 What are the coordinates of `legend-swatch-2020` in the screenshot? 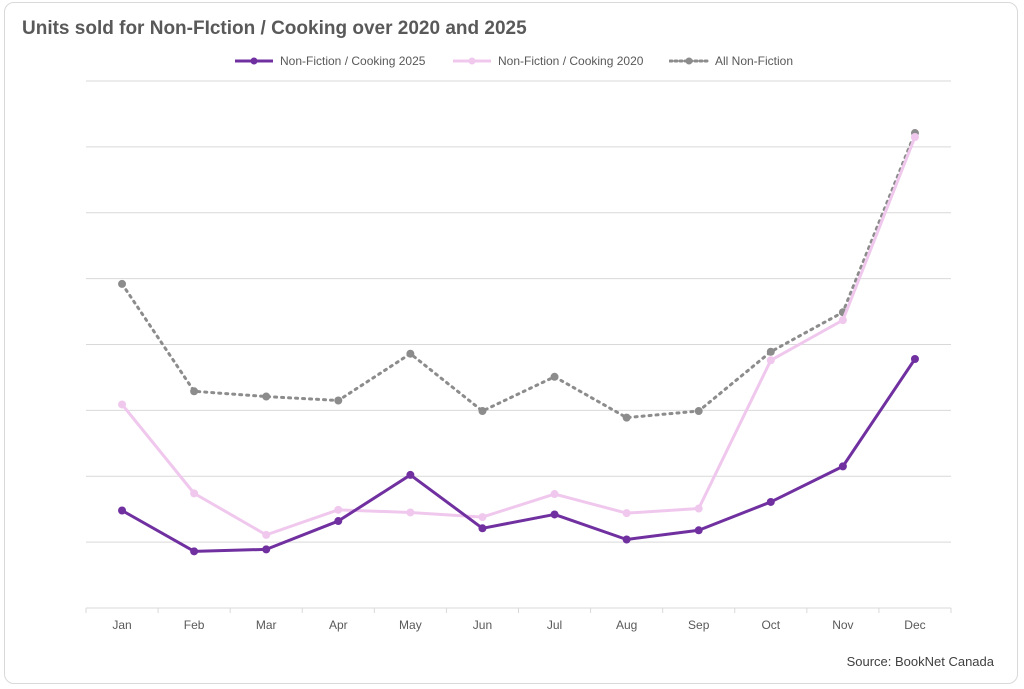 It's located at (472, 61).